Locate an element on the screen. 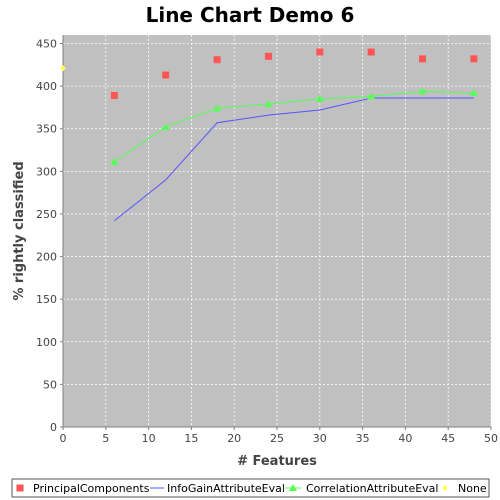 This screenshot has height=500, width=500. series-line is located at coordinates (294, 126).